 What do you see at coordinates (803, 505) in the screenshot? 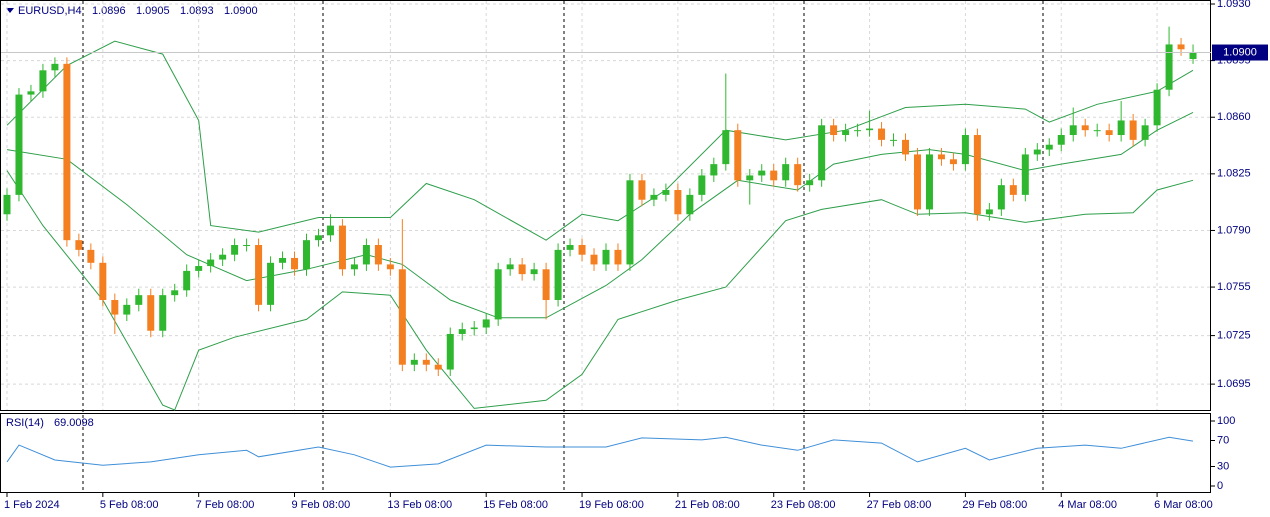
I see `x-tick-label: 23 Feb 08:00` at bounding box center [803, 505].